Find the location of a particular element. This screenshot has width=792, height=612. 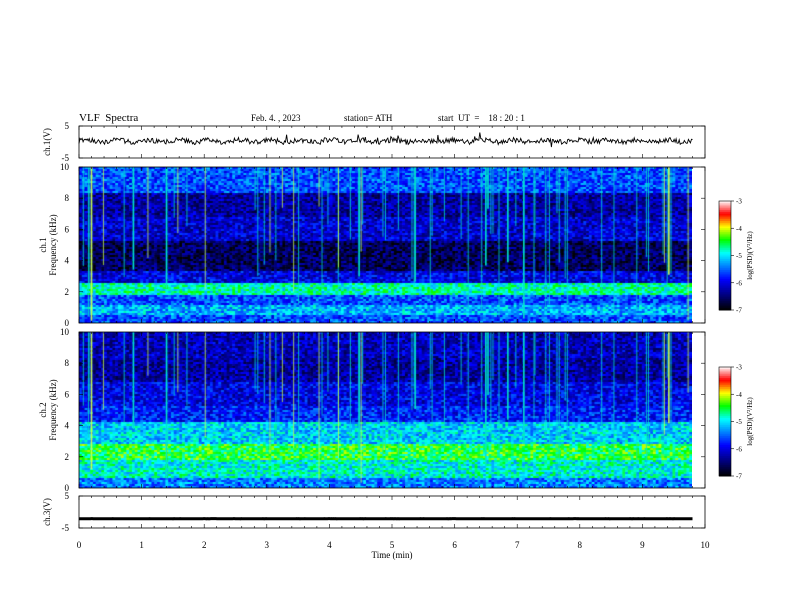

colorbar-tick-label: -7 is located at coordinates (739, 311).